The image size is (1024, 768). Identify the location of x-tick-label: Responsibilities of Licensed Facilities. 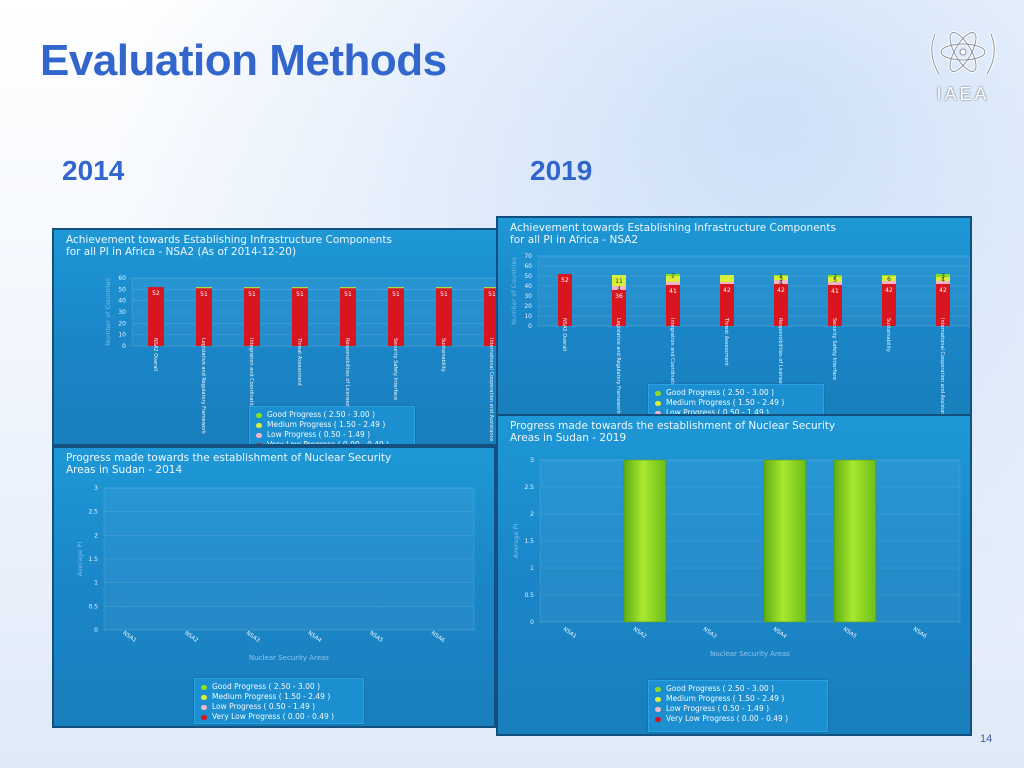
(347, 384).